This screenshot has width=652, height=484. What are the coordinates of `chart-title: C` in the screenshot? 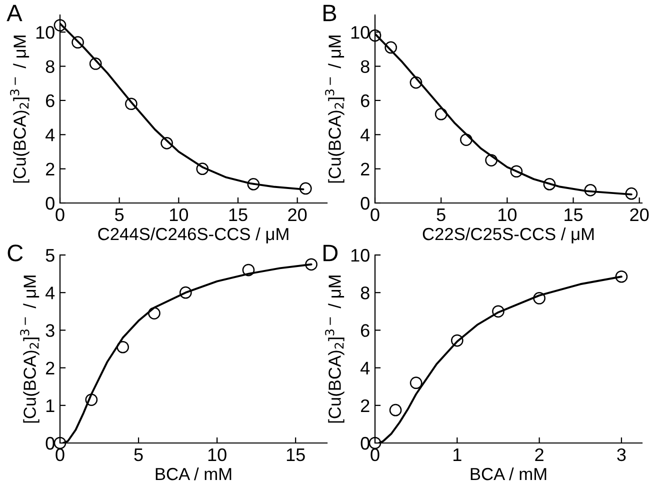 It's located at (15, 253).